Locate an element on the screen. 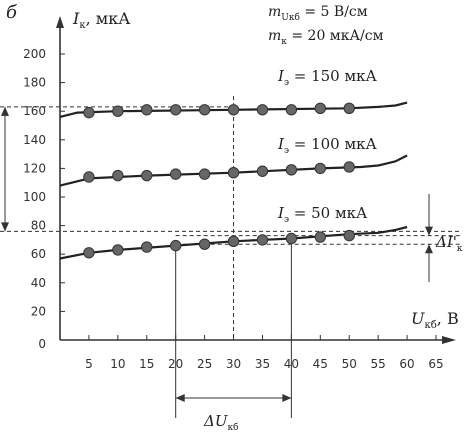 The width and height of the screenshot is (467, 432). x-axis-title: Uкб, В is located at coordinates (435, 320).